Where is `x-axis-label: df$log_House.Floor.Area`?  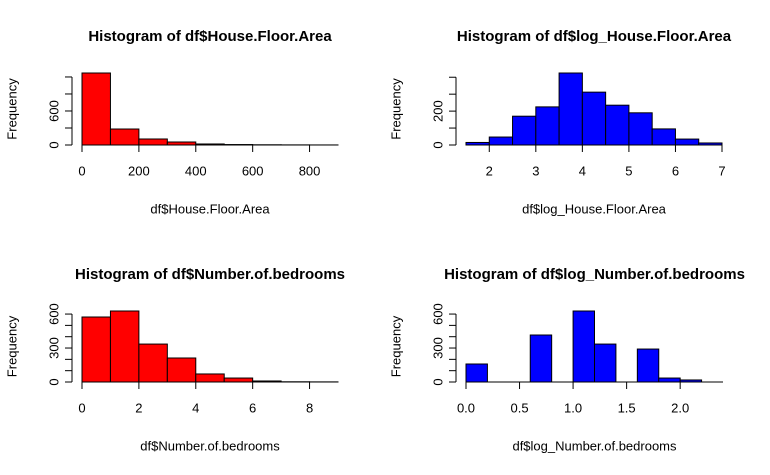
x-axis-label: df$log_House.Floor.Area is located at coordinates (594, 208).